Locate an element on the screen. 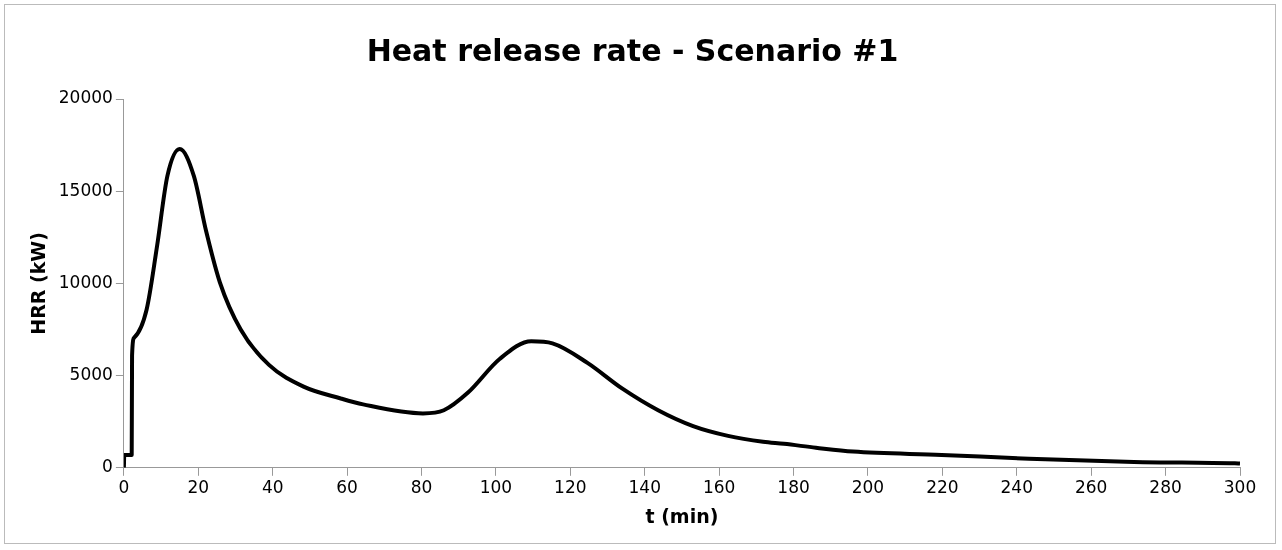 This screenshot has height=550, width=1282. x-tick-label: 240 is located at coordinates (1016, 487).